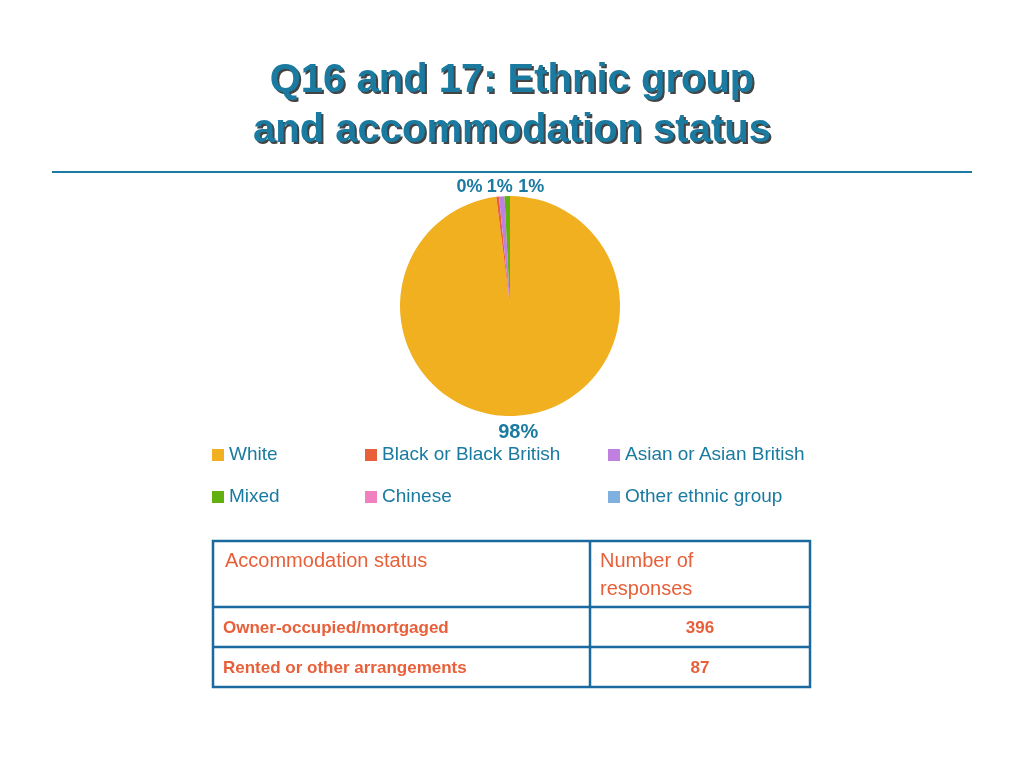 The width and height of the screenshot is (1024, 768). I want to click on legend-entry: Chinese, so click(408, 495).